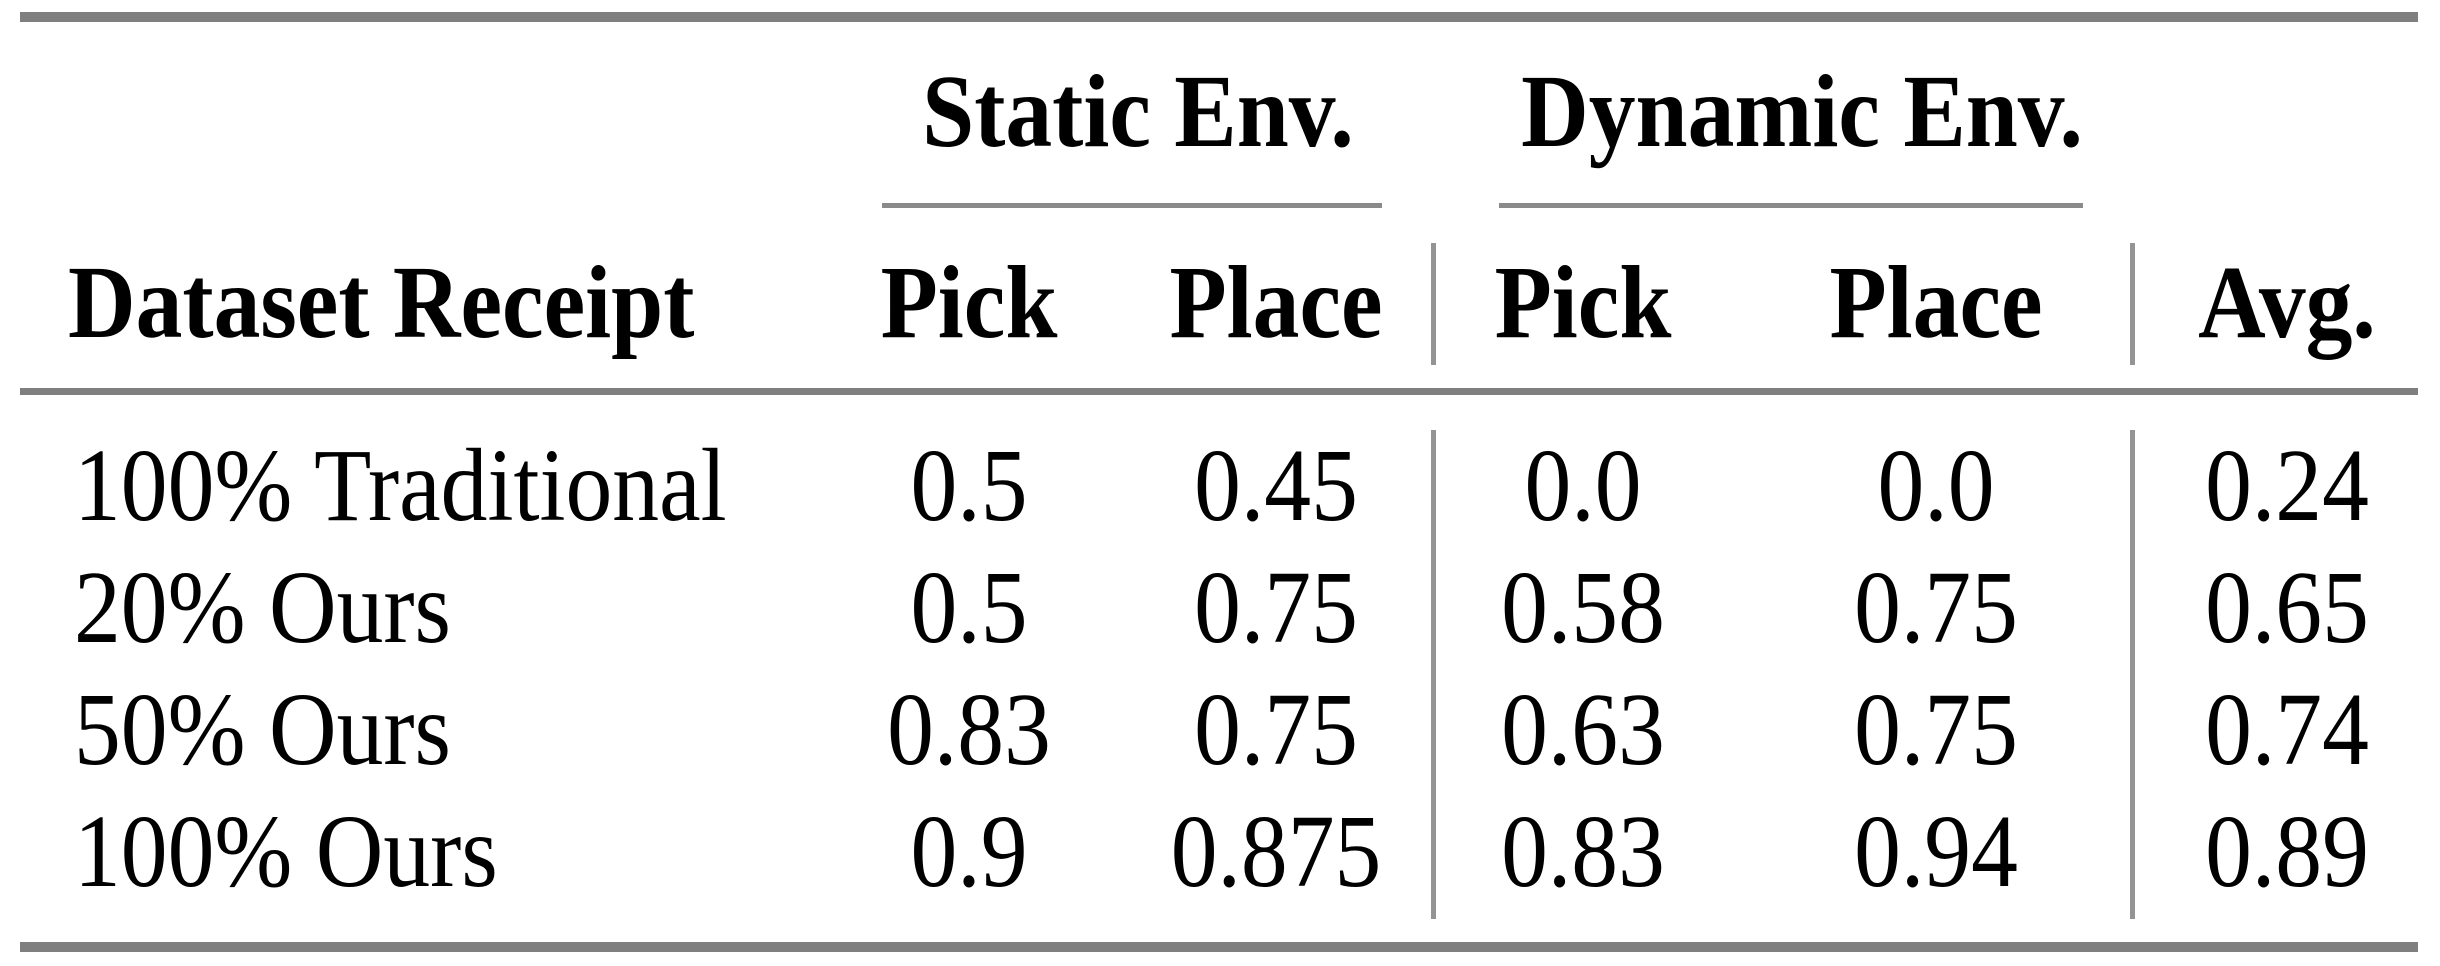 This screenshot has width=2440, height=966. What do you see at coordinates (1583, 851) in the screenshot?
I see `cell-row3-dynamic-pick: 0.83` at bounding box center [1583, 851].